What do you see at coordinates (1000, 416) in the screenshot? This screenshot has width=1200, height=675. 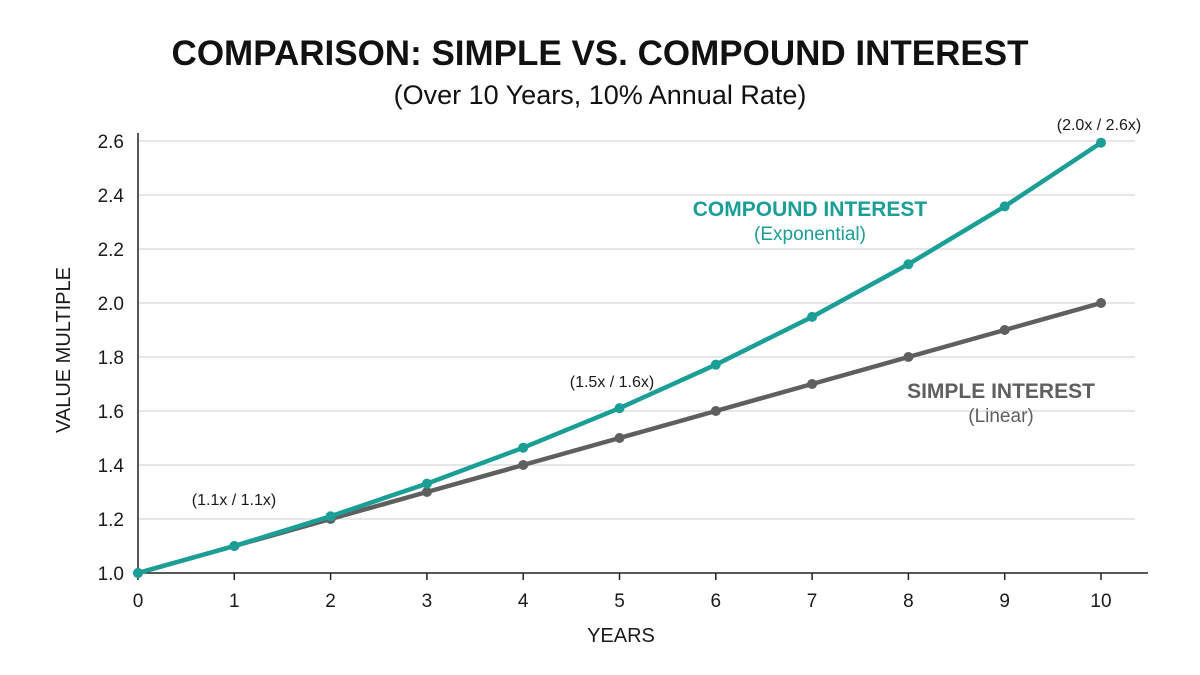 I see `simple-series-sublabel: (Linear)` at bounding box center [1000, 416].